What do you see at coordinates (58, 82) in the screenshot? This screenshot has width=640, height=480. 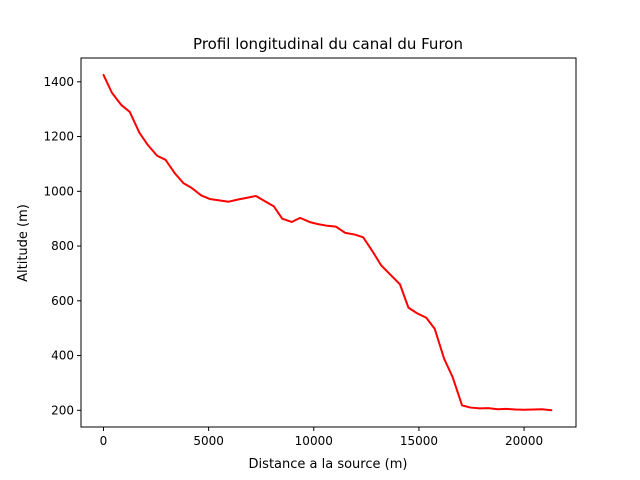 I see `y-tick-label: 1400` at bounding box center [58, 82].